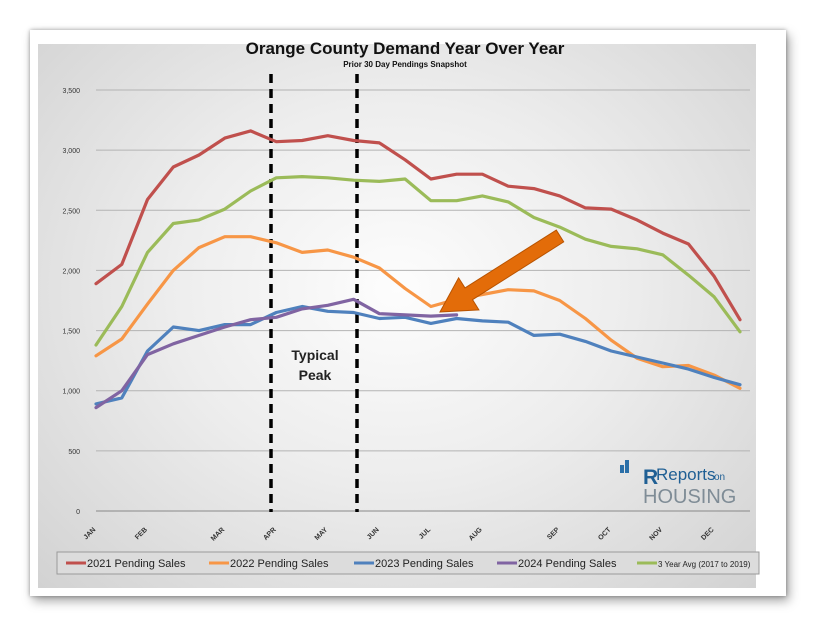  What do you see at coordinates (141, 533) in the screenshot?
I see `x-tick-label: FEB` at bounding box center [141, 533].